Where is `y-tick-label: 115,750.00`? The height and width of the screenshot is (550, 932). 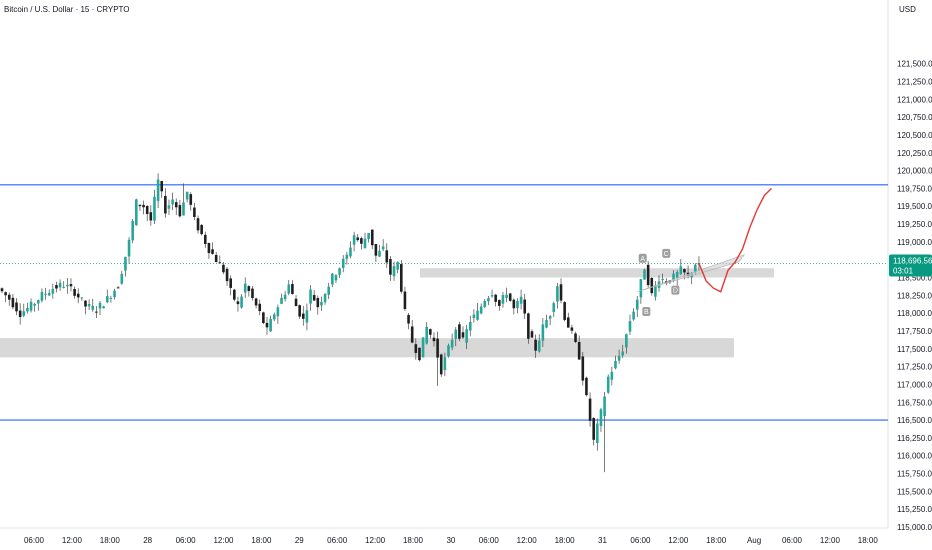
y-tick-label: 115,750.00 is located at coordinates (914, 474).